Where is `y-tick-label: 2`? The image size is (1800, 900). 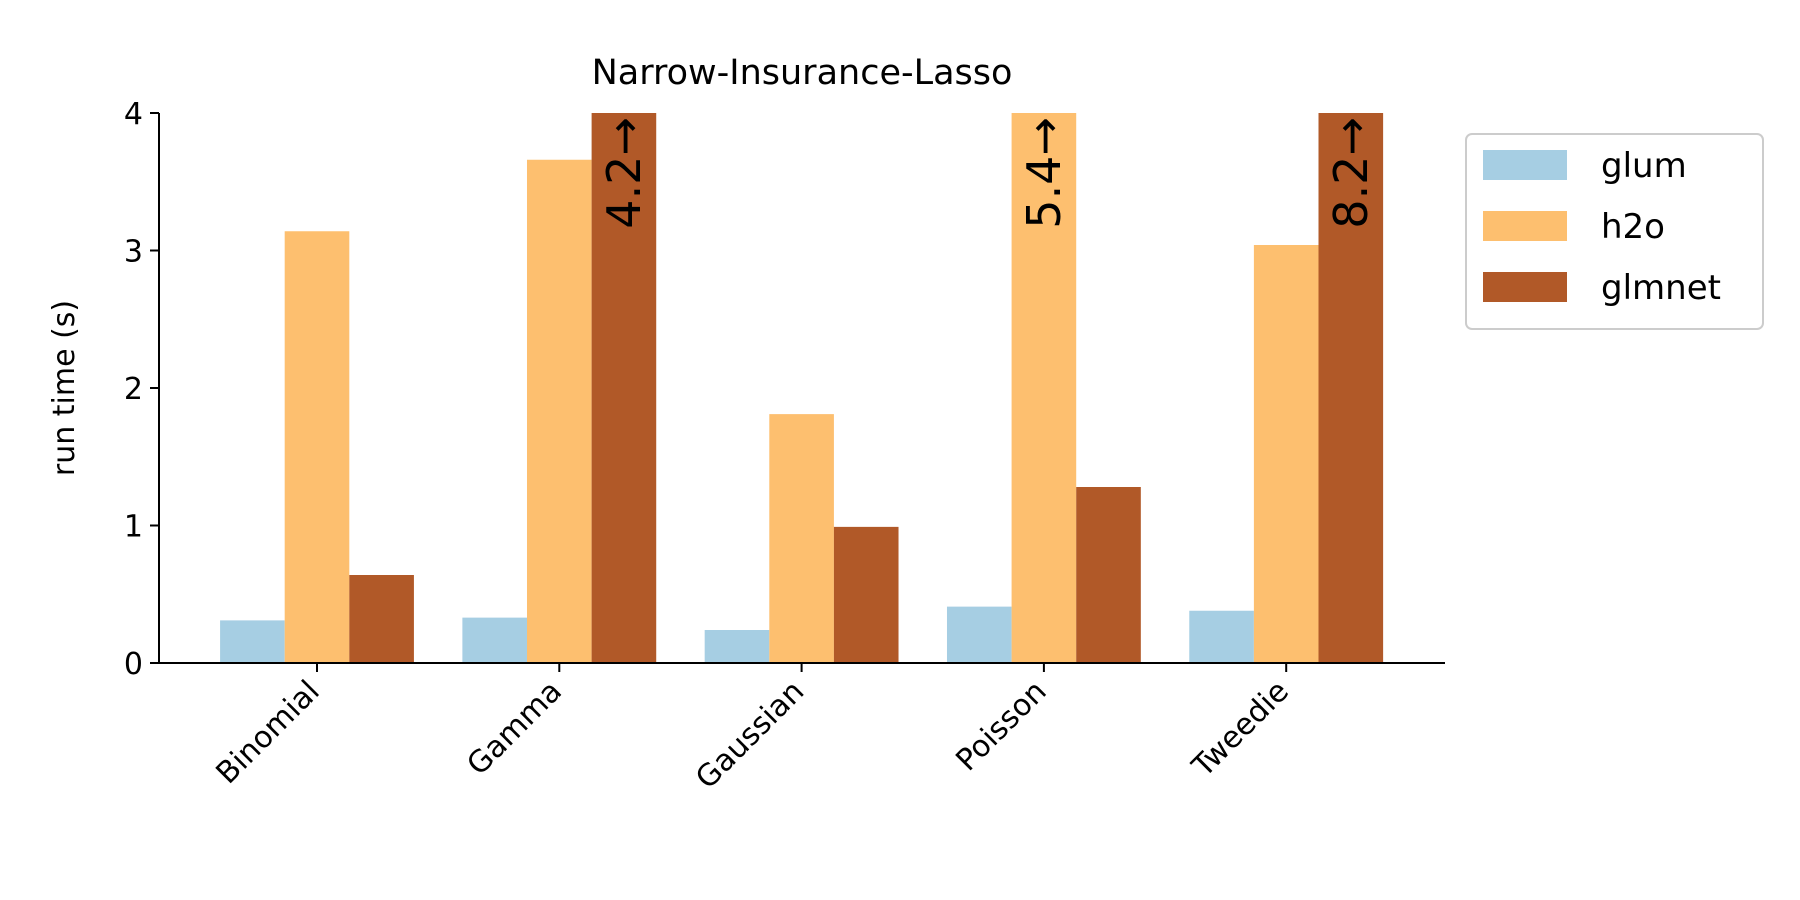 y-tick-label: 2 is located at coordinates (133, 389).